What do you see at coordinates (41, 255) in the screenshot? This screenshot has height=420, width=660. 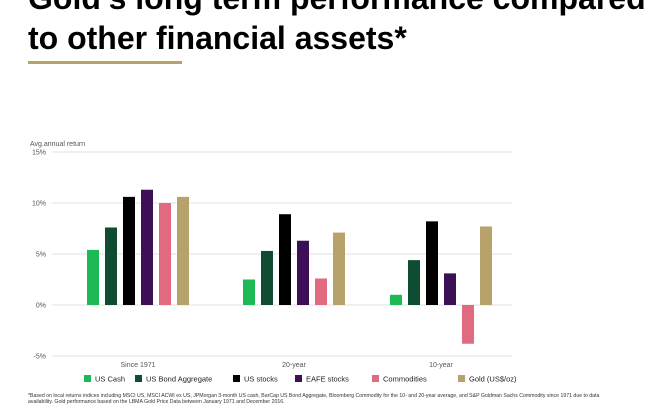 I see `y-tick-label: 5%` at bounding box center [41, 255].